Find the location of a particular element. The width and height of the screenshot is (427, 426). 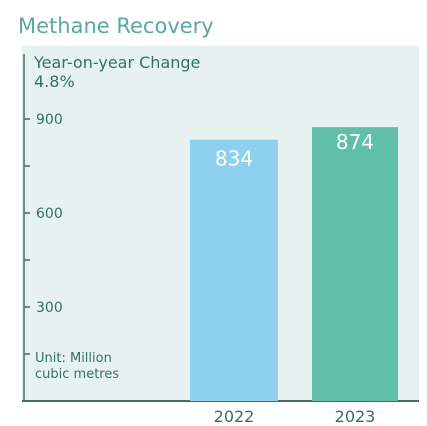

bar-value-label: 874 is located at coordinates (355, 142).